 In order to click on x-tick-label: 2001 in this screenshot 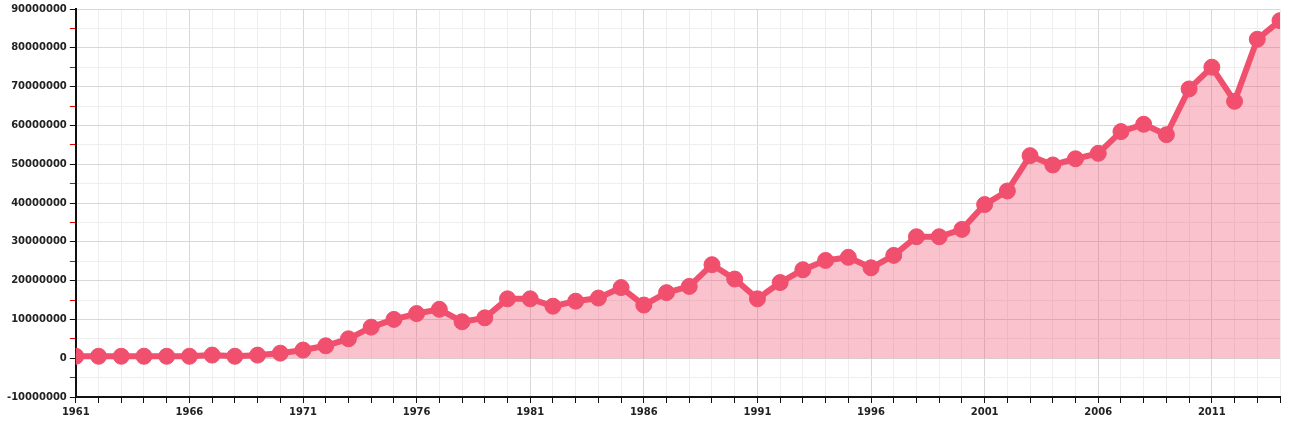, I will do `click(984, 411)`.